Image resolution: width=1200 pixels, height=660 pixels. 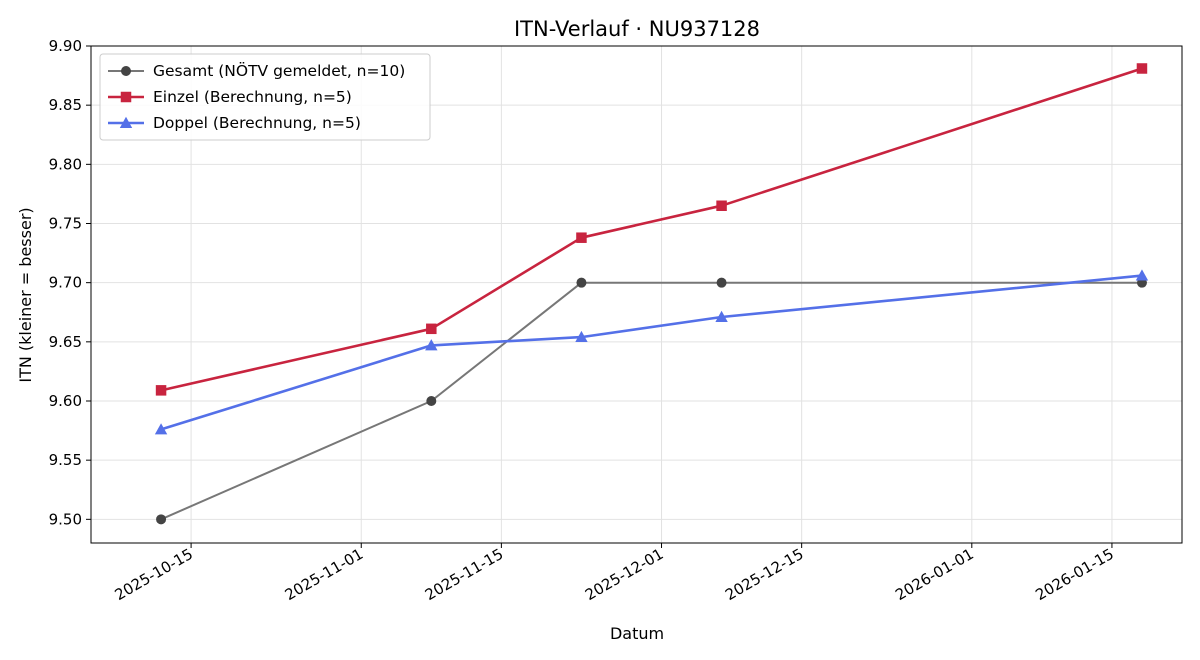 I want to click on y-axis-label: ITN (kleiner = besser), so click(x=25, y=294).